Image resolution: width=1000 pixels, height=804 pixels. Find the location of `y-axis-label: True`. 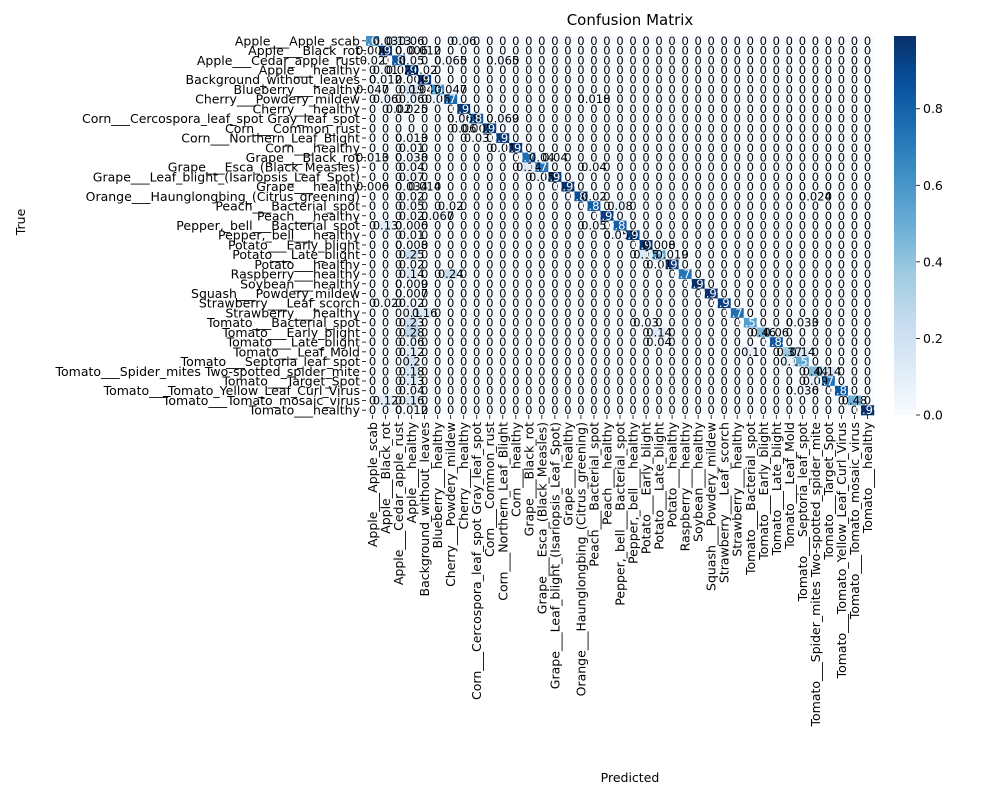

y-axis-label: True is located at coordinates (20, 222).